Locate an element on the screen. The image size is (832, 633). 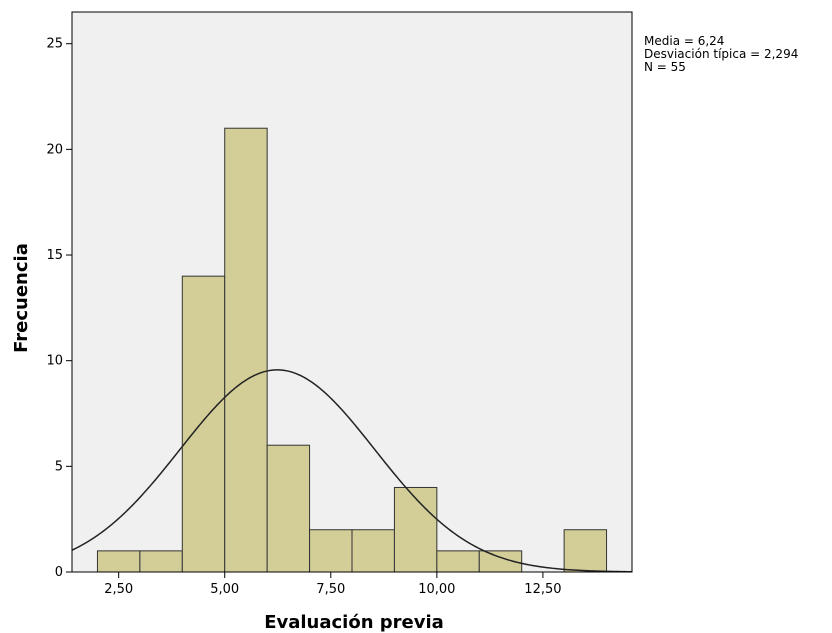
y-tick-label: 10 is located at coordinates (54, 361).